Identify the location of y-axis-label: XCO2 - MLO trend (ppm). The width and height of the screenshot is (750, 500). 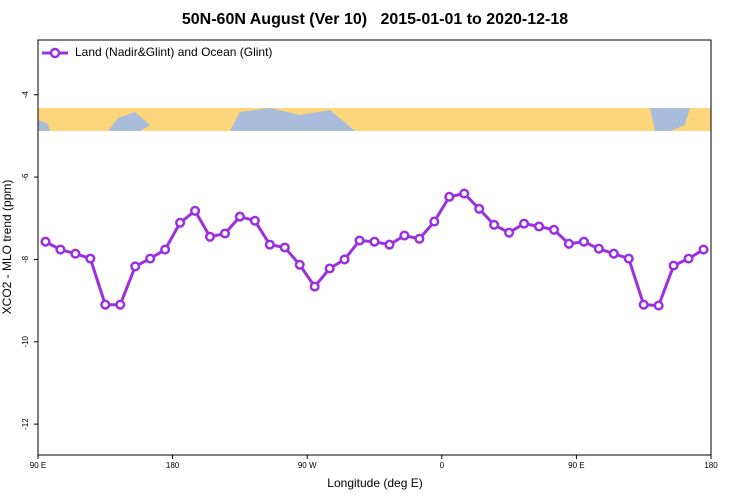
(7, 247).